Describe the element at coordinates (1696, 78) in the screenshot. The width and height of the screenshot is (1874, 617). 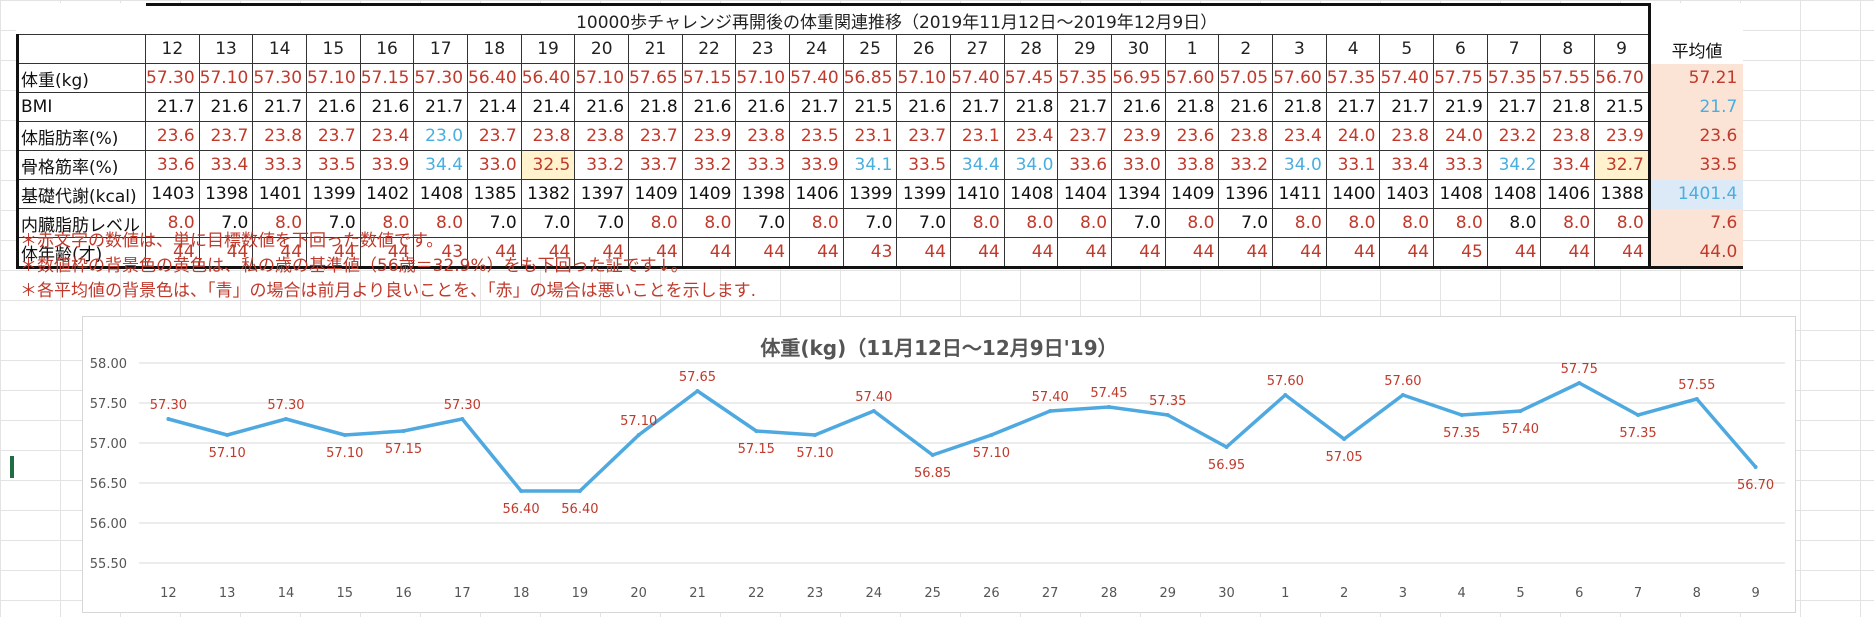
I see `average-cell: 57.21` at that location.